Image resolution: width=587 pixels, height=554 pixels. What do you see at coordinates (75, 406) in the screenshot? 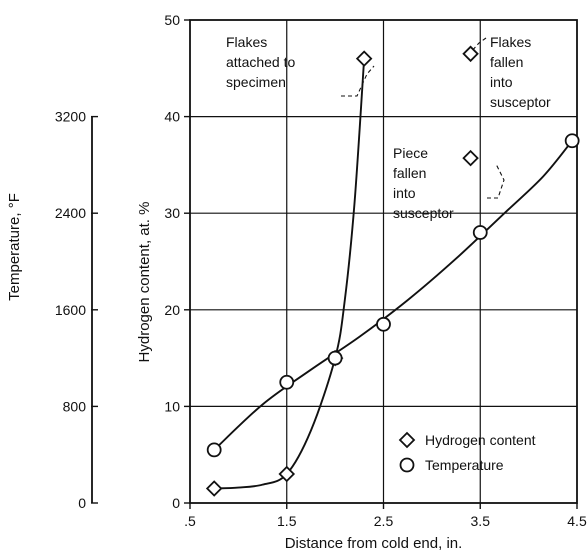
I see `temperature-tick-label: 800` at bounding box center [75, 406].